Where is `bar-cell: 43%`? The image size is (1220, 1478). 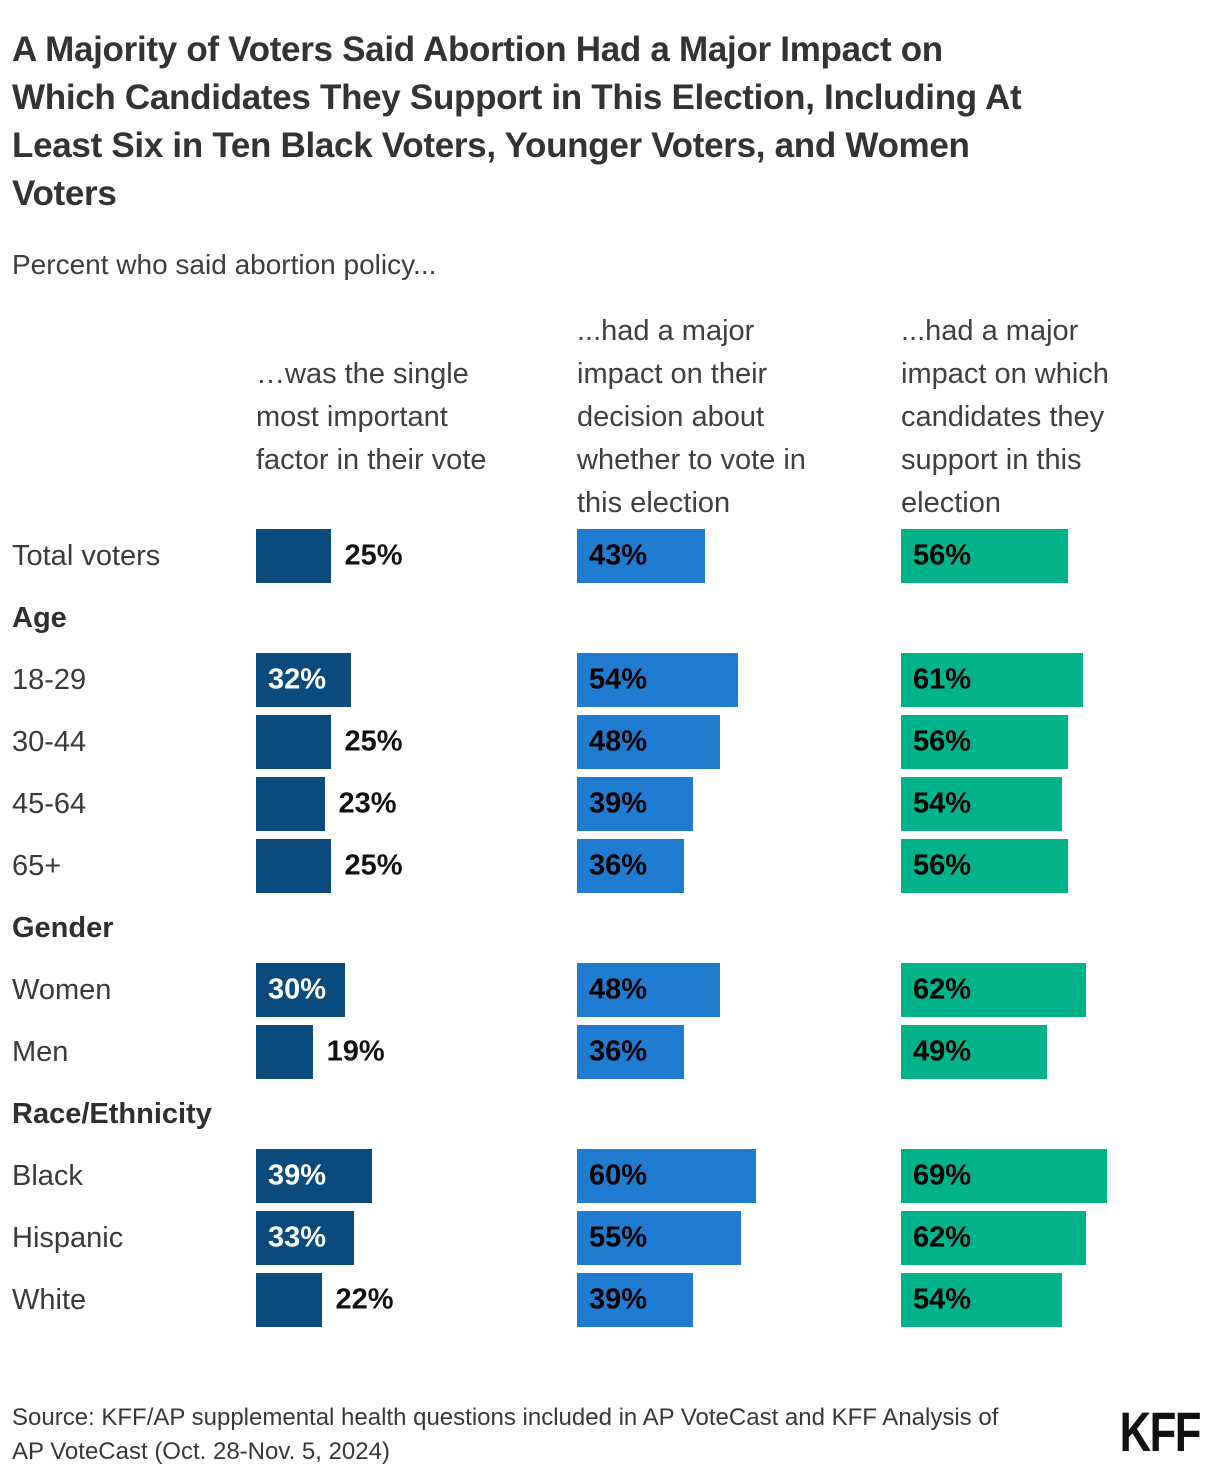
bar-cell: 43% is located at coordinates (739, 556).